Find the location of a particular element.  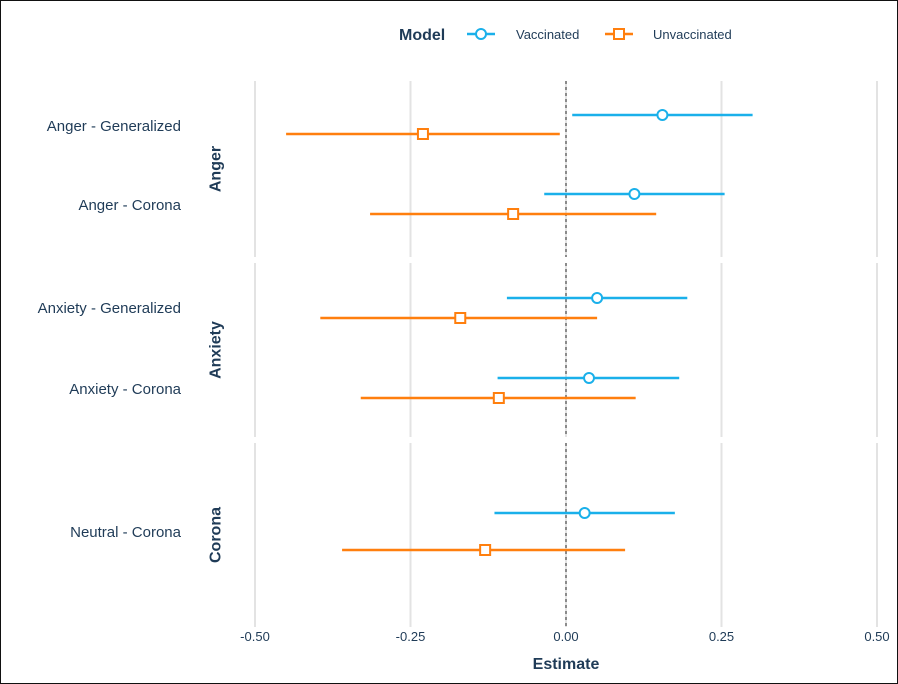

x-tick-label: 0.00 is located at coordinates (565, 636).